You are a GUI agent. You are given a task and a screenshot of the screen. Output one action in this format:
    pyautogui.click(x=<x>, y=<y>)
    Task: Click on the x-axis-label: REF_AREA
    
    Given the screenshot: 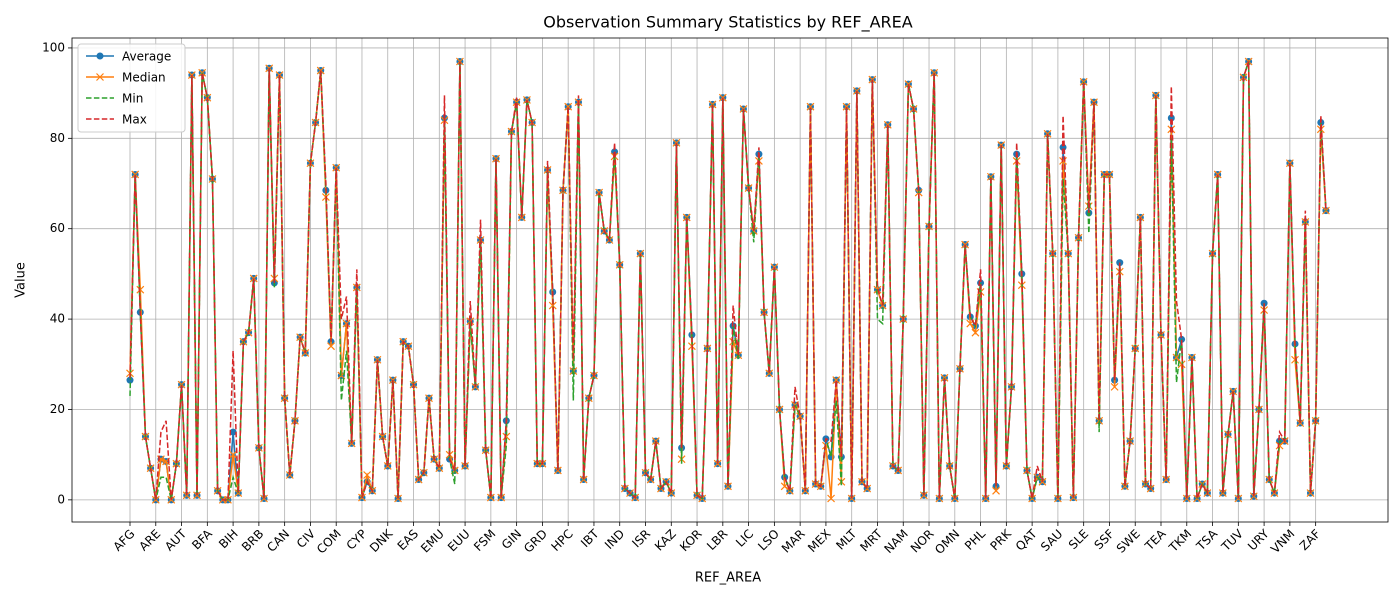 What is the action you would take?
    pyautogui.click(x=728, y=578)
    